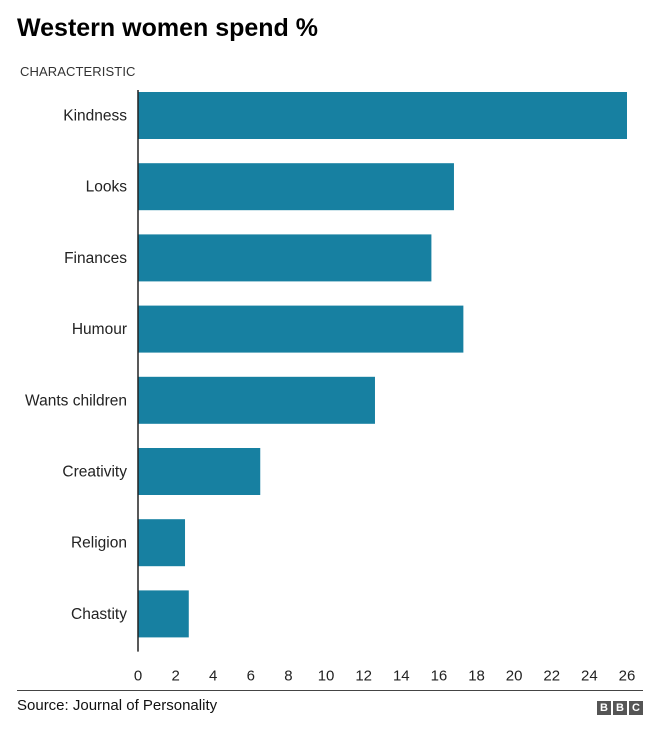 The width and height of the screenshot is (660, 737). Describe the element at coordinates (401, 676) in the screenshot. I see `x-tick-label: 14` at that location.